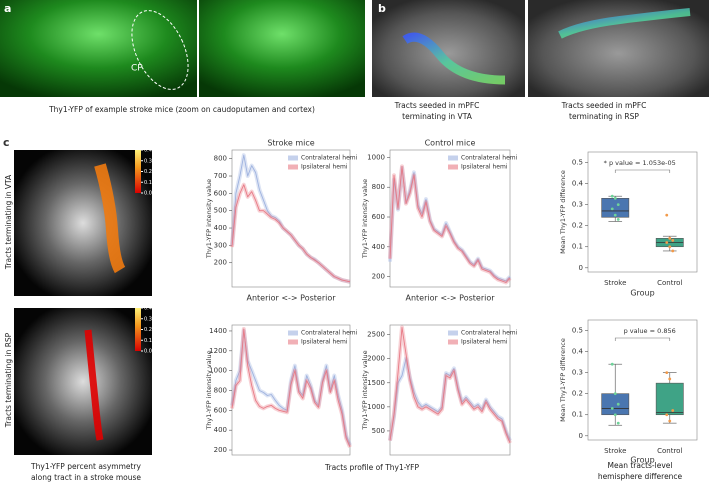  Describe the element at coordinates (218, 351) in the screenshot. I see `y-tick-label: 1200` at that location.